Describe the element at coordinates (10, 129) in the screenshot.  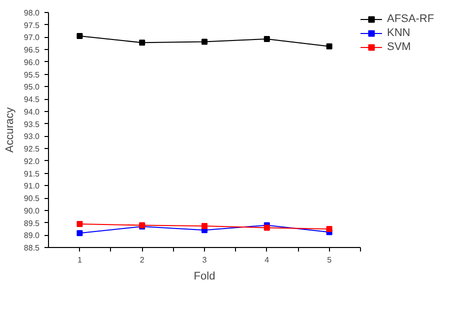
I see `y-axis-title: Accuracy` at that location.